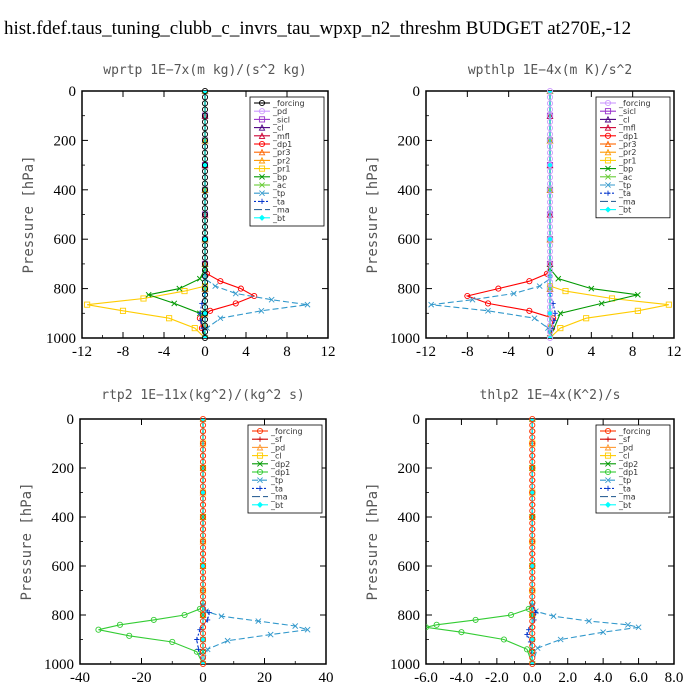 This screenshot has width=700, height=700. Describe the element at coordinates (279, 185) in the screenshot. I see `legend-entry-ac: _ac` at that location.